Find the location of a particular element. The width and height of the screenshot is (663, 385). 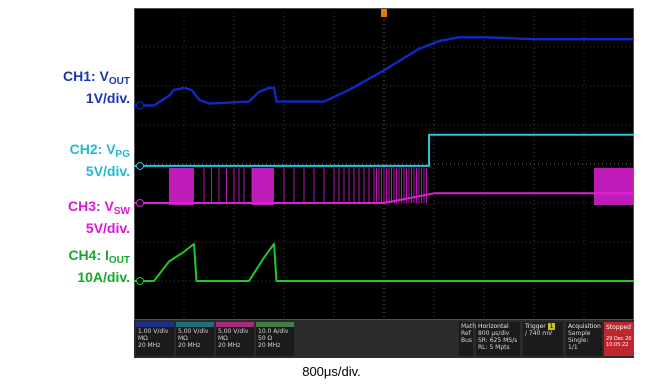

ch3-ground-marker is located at coordinates (140, 203).